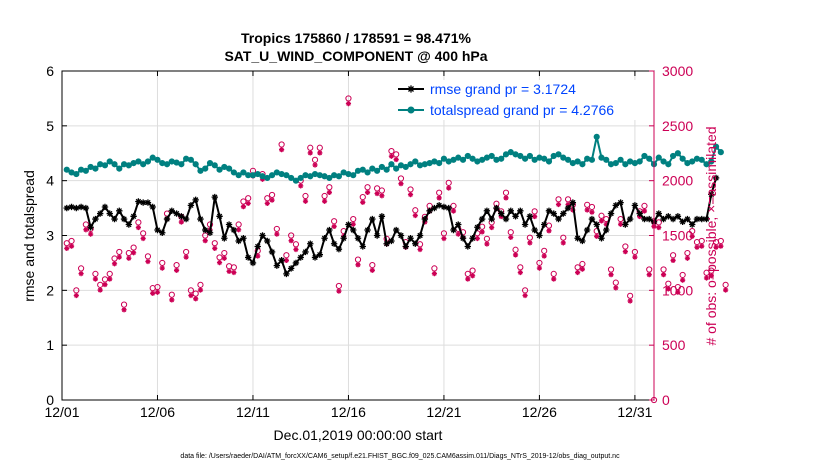 The image size is (830, 470). What do you see at coordinates (539, 412) in the screenshot?
I see `x-tick-label: 12/26` at bounding box center [539, 412].